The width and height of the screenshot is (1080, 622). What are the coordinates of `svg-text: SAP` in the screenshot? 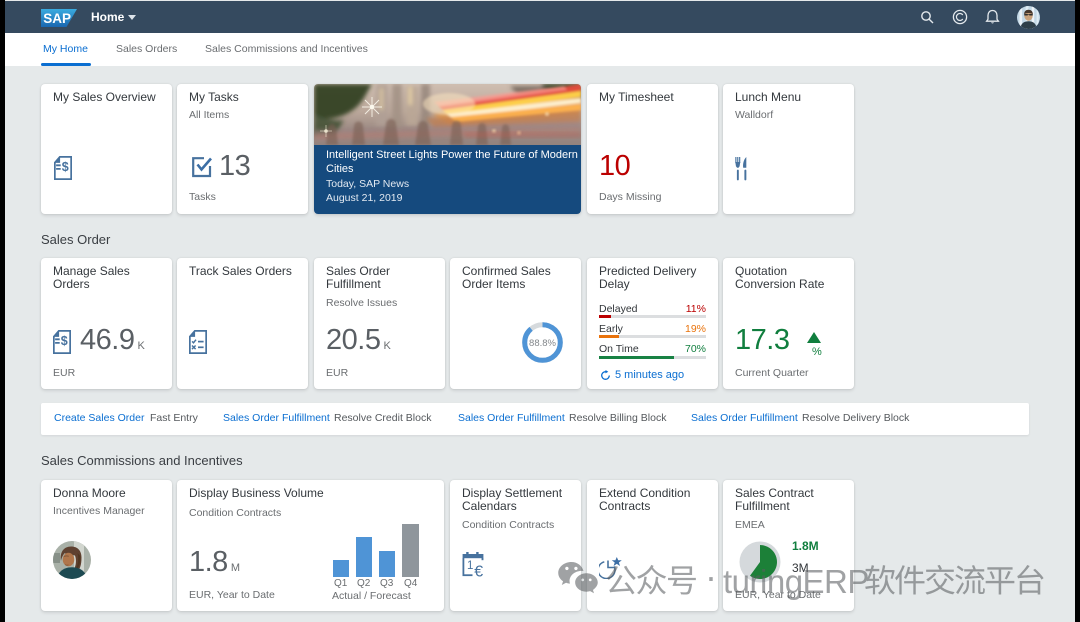 It's located at (57, 18).